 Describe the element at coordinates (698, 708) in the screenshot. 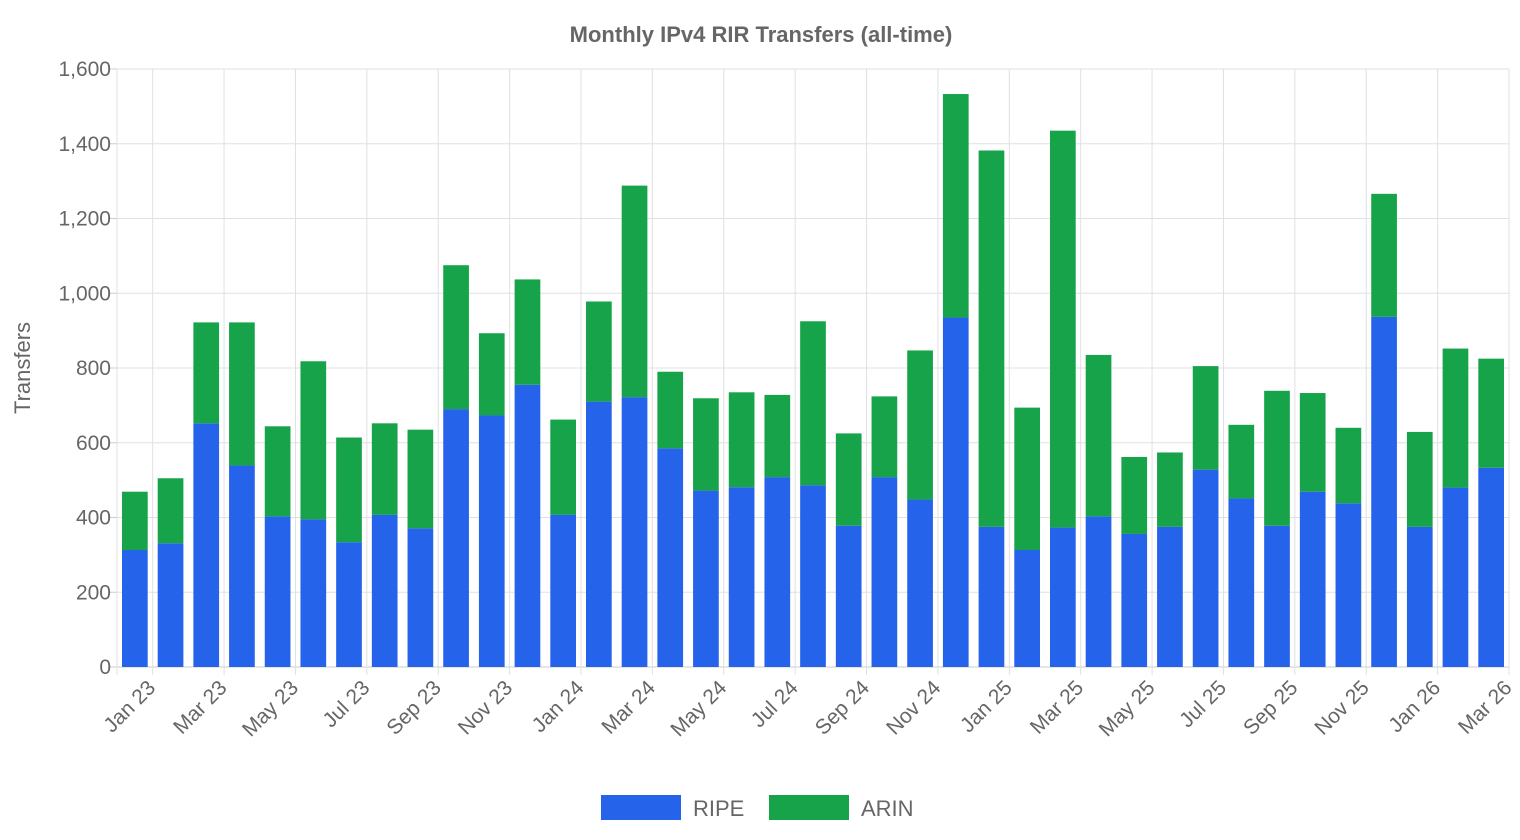

I see `x-tick-label: May 24` at that location.